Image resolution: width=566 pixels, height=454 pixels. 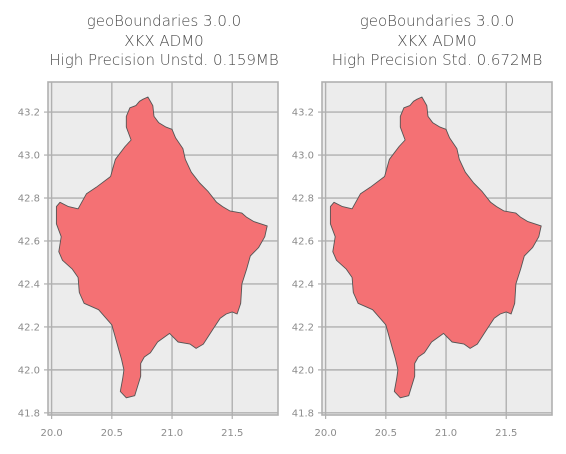 What do you see at coordinates (164, 21) in the screenshot?
I see `left-title-line-1: geoBoundaries 3.0.0` at bounding box center [164, 21].